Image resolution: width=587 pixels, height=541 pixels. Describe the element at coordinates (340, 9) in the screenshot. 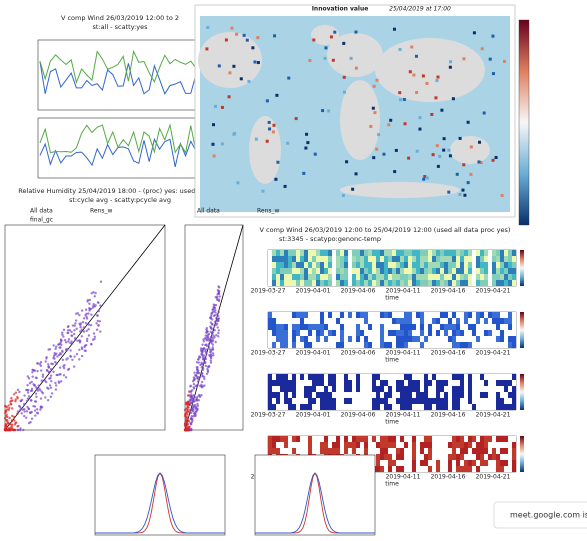

I see `map-title: Innovation value` at that location.